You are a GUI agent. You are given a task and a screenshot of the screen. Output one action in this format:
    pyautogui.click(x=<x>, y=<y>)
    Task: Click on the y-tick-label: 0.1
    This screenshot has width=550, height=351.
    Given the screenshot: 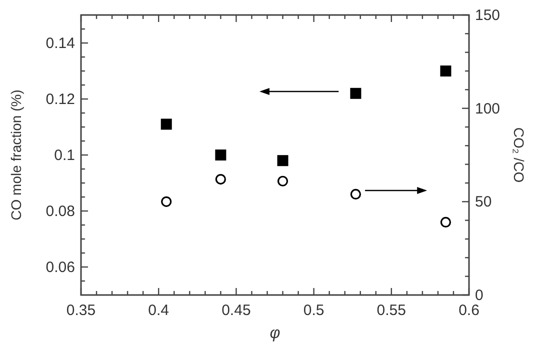 What is the action you would take?
    pyautogui.click(x=64, y=155)
    